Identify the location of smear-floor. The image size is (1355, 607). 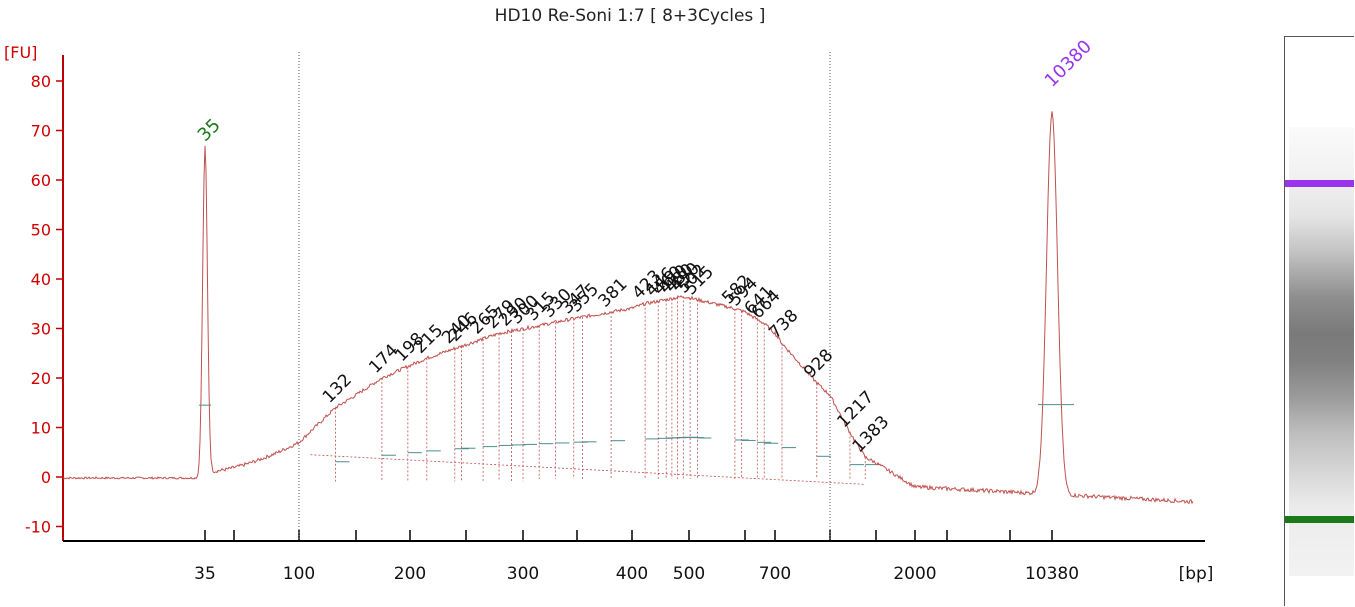
(588, 469).